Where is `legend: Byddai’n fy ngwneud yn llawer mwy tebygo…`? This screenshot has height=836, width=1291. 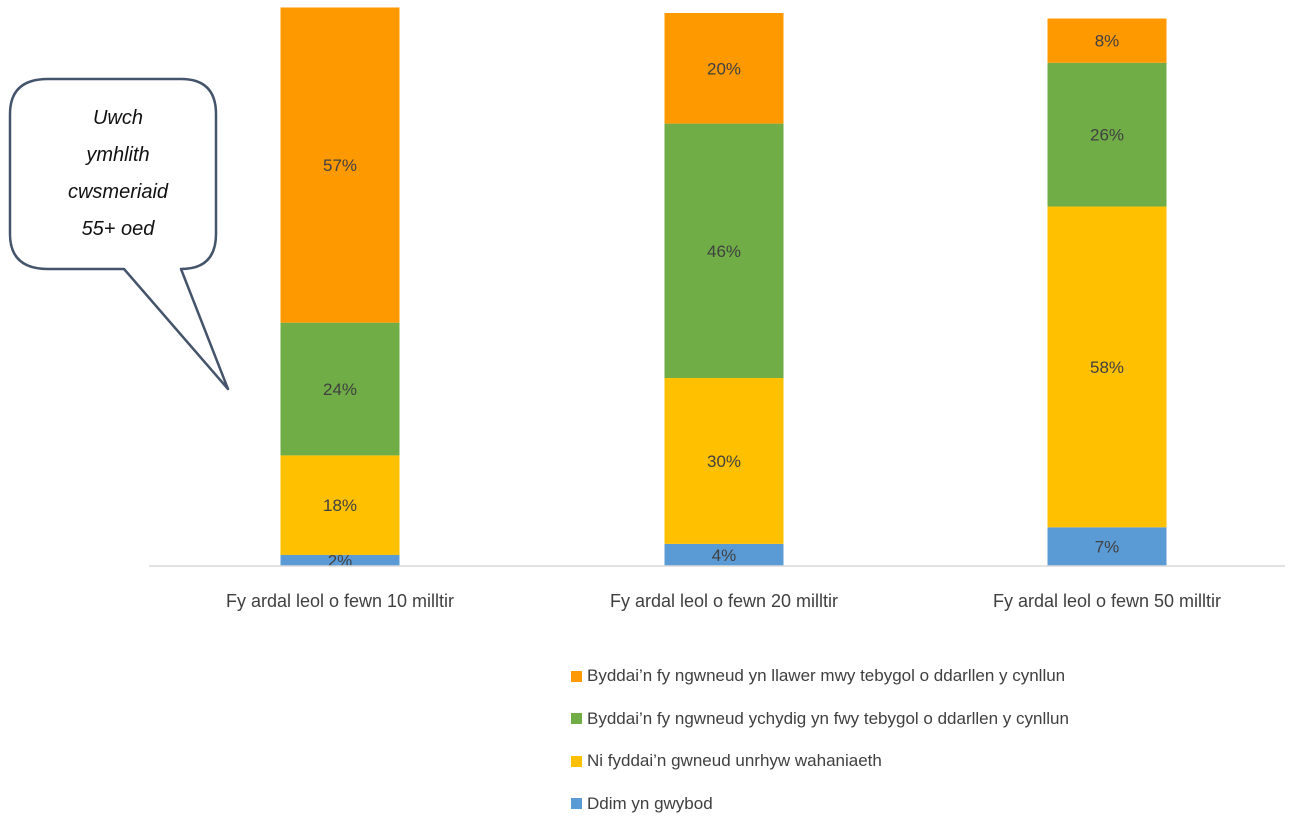
legend: Byddai’n fy ngwneud yn llawer mwy tebygo… is located at coordinates (820, 751).